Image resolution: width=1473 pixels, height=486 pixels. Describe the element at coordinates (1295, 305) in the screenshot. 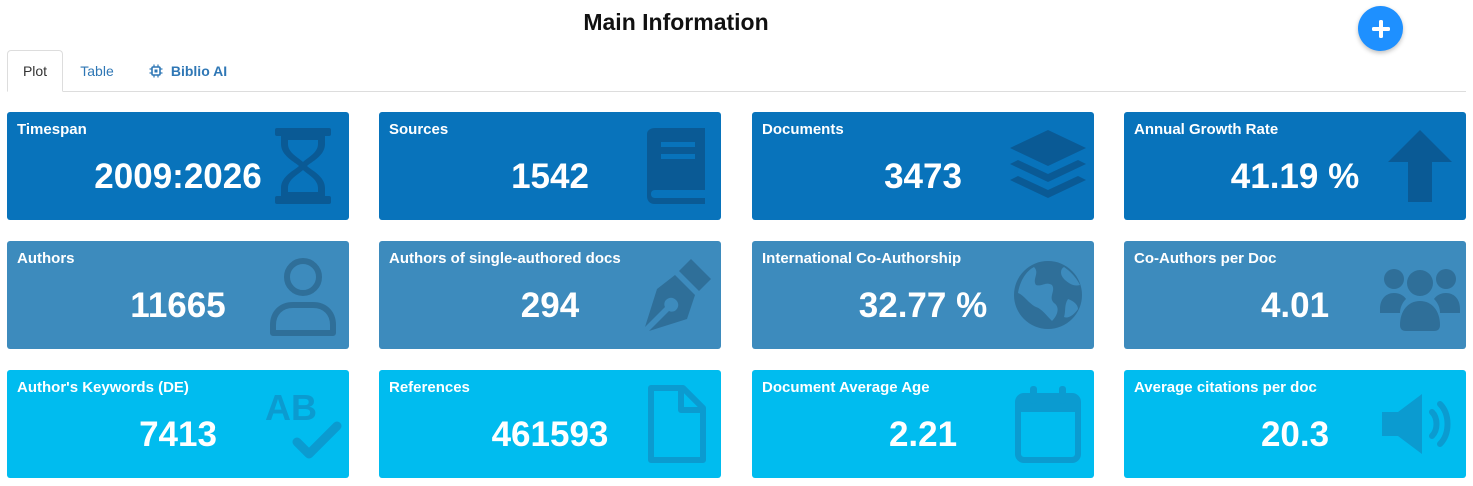

I see `stat-value: 4.01` at that location.